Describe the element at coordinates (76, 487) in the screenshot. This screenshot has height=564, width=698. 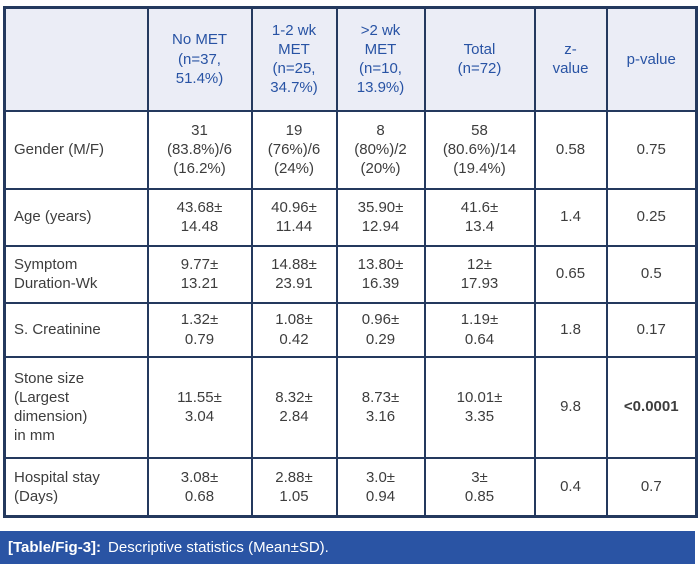
I see `row-label: Hospital stay (Days)` at that location.